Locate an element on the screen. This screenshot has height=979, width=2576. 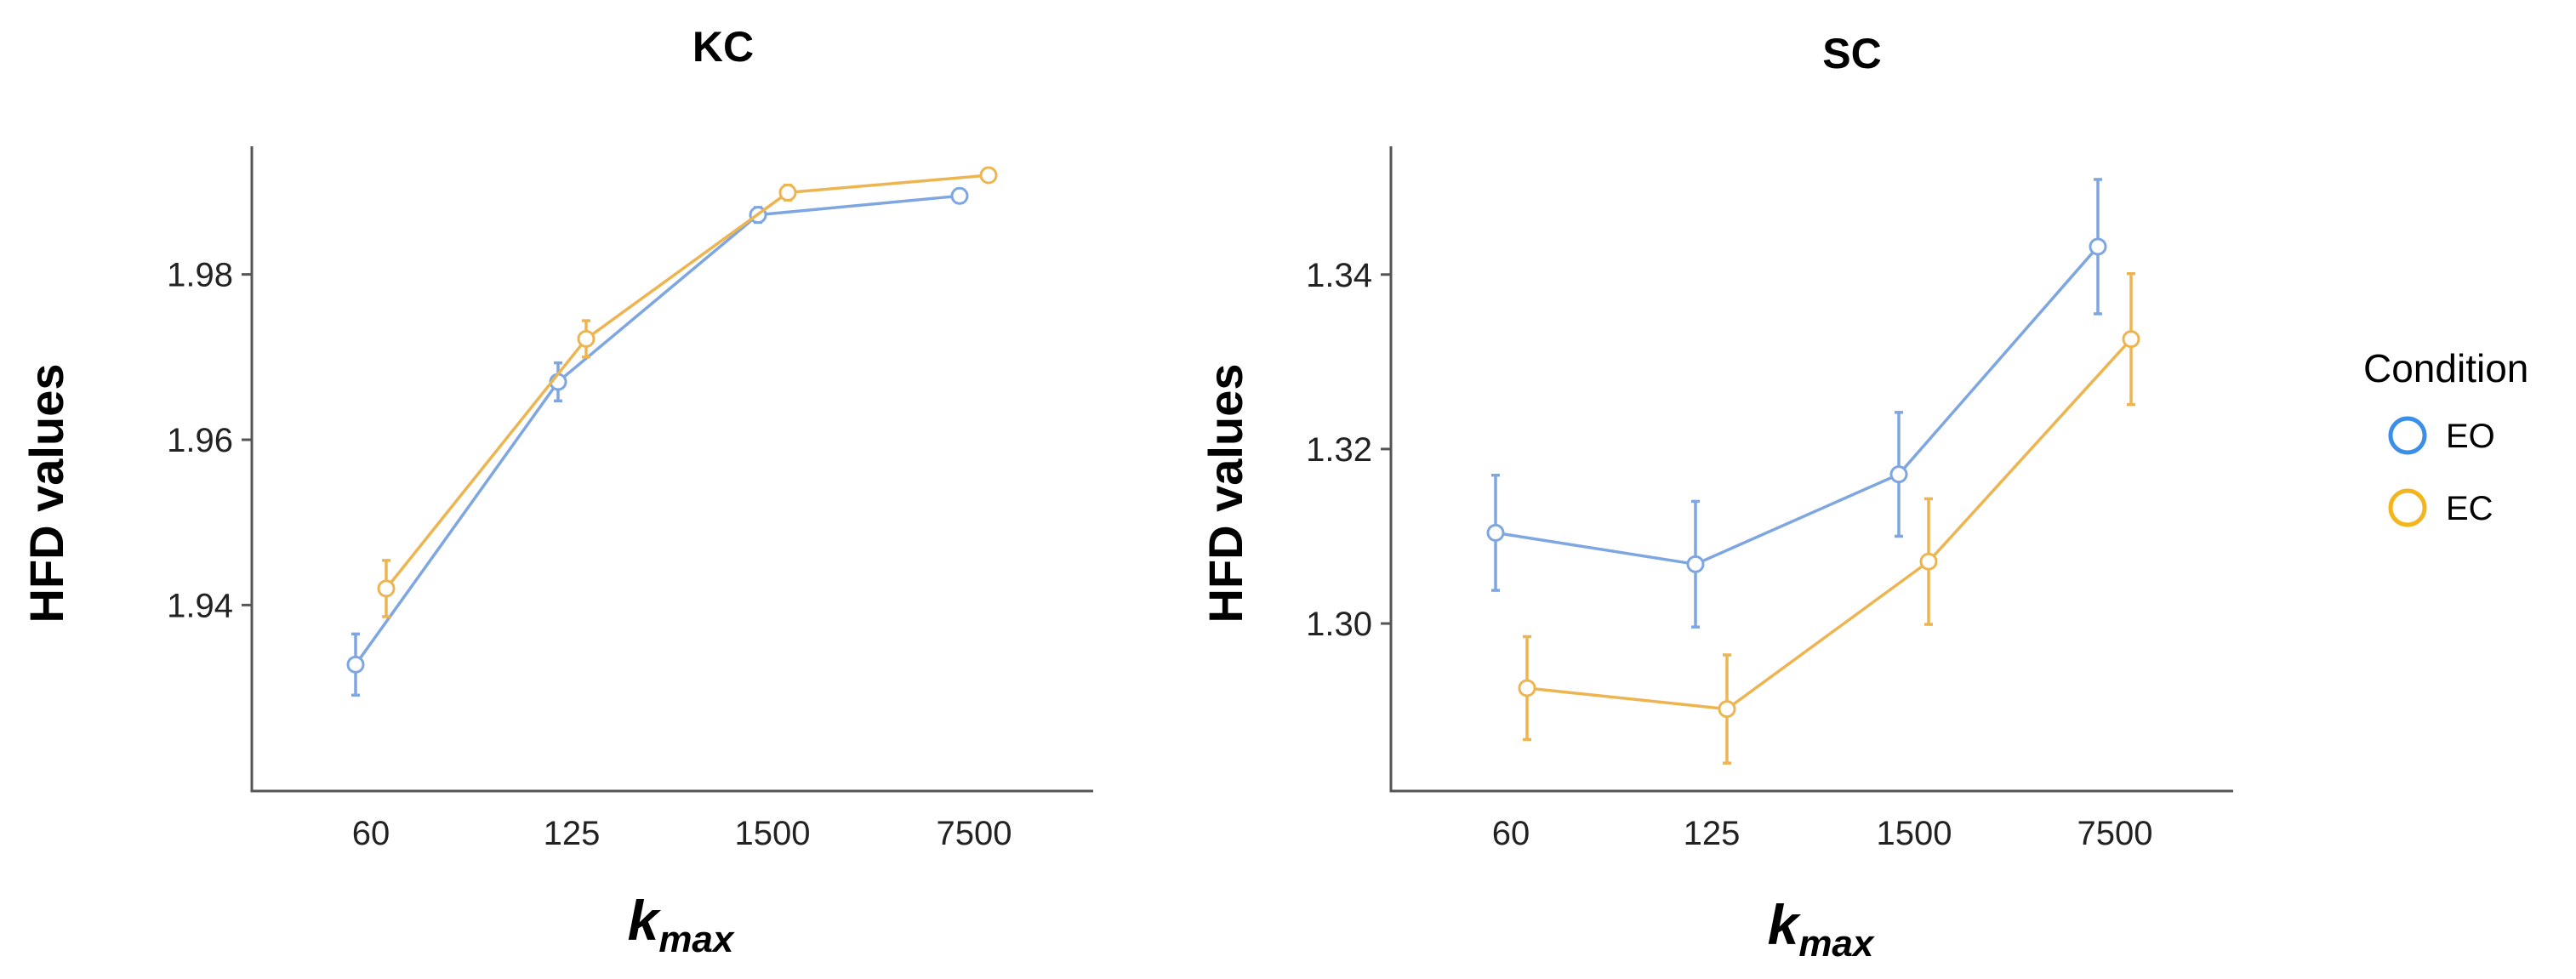
legend: Condition EO EC is located at coordinates (2445, 436).